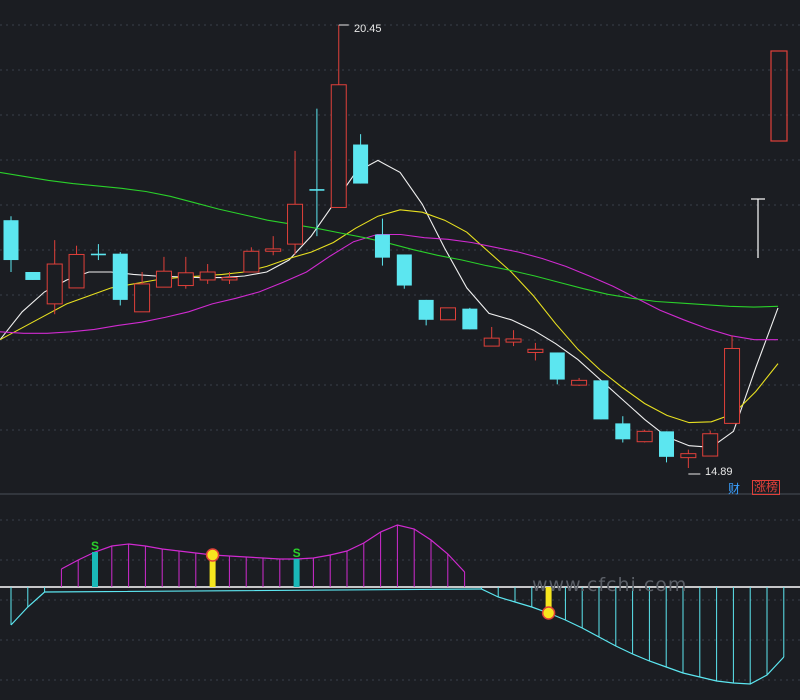 The image size is (800, 700). I want to click on tag-cai: 财, so click(734, 489).